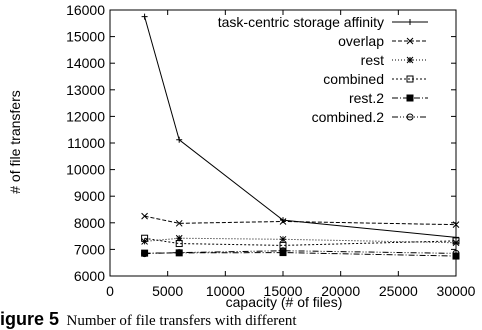  I want to click on x-tick-label: 15000, so click(283, 291).